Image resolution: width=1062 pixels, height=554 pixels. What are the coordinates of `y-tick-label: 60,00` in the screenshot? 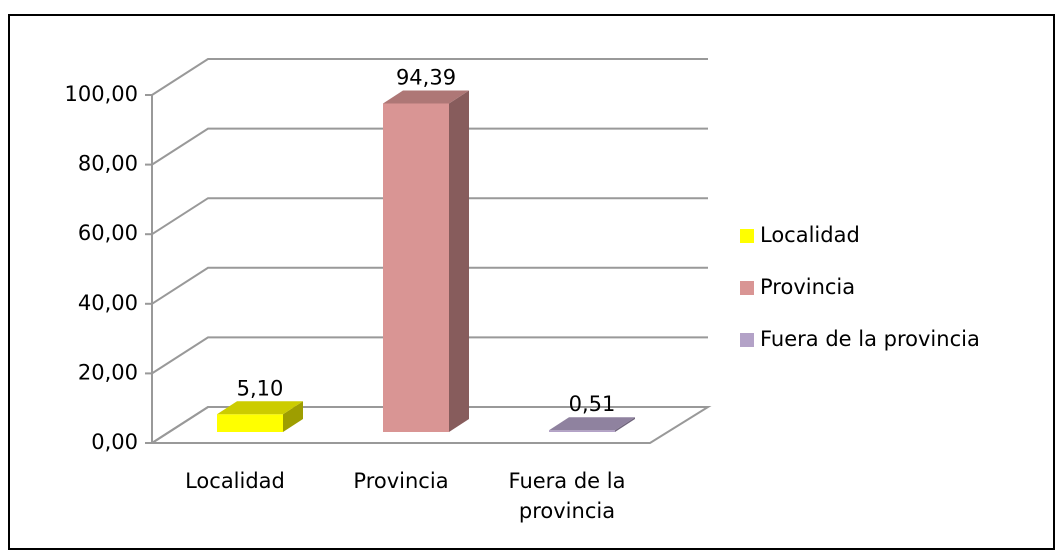 It's located at (108, 233).